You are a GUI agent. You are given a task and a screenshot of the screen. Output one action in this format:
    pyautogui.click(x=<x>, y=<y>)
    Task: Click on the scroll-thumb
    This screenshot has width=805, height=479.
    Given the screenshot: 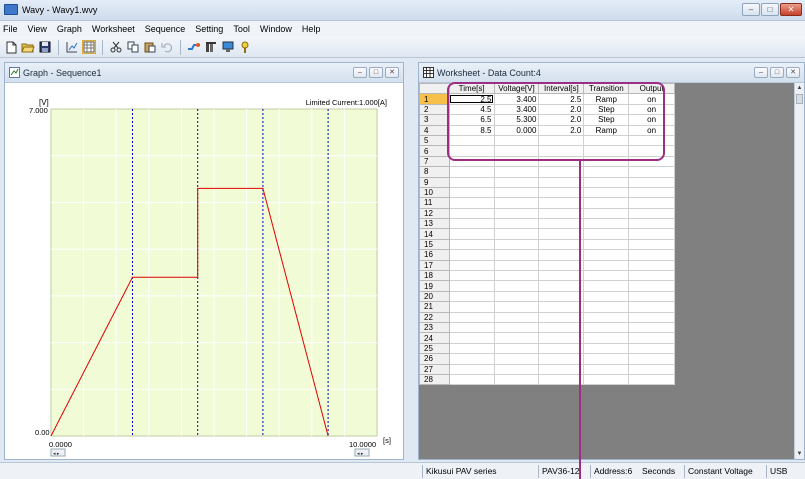 What is the action you would take?
    pyautogui.click(x=799, y=99)
    